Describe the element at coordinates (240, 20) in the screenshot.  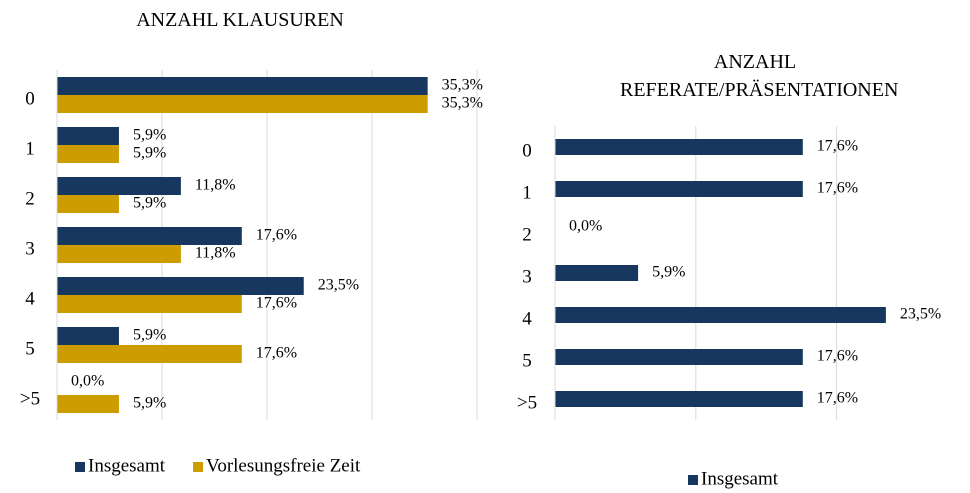
I see `chart-title: ANZAHL KLAUSUREN` at that location.